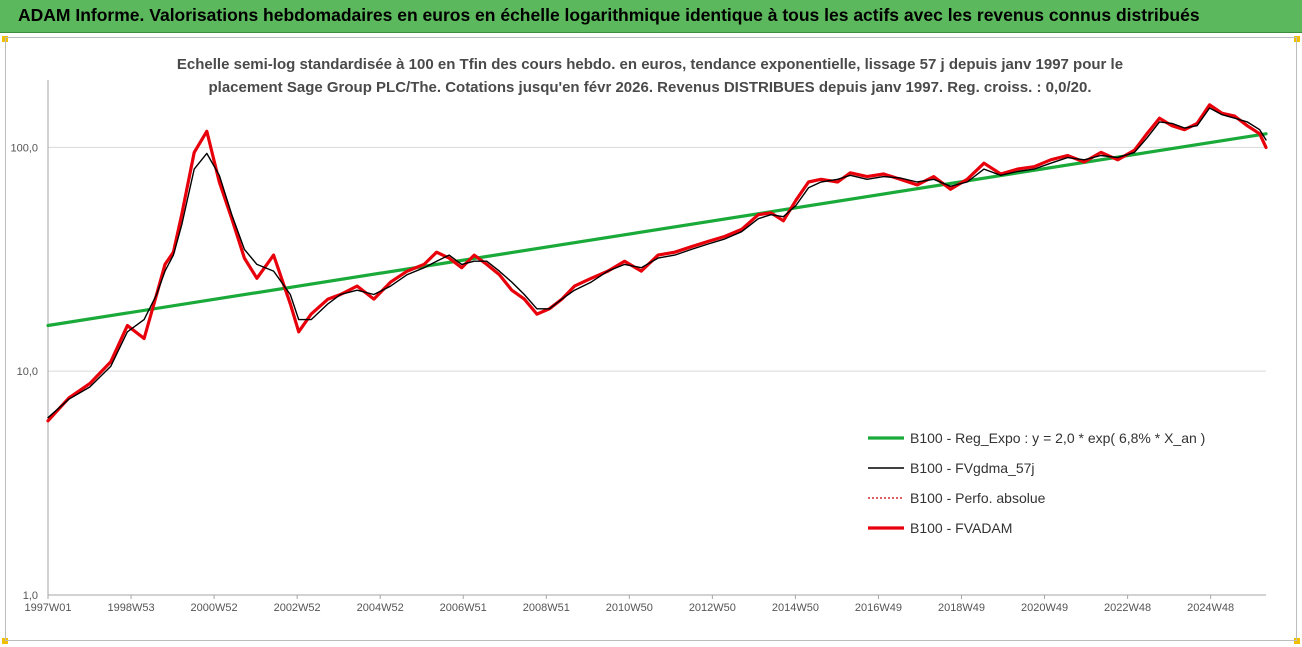  Describe the element at coordinates (463, 608) in the screenshot. I see `x-tick-label: 2006W51` at that location.